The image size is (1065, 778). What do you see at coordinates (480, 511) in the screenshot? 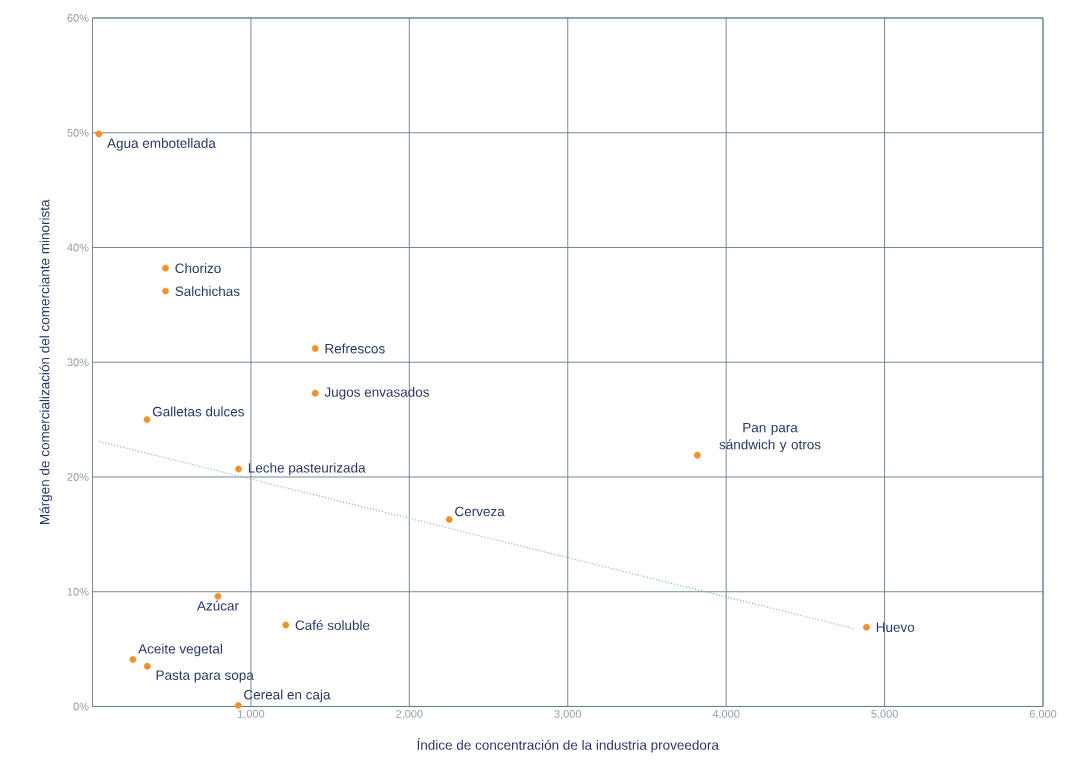
I see `annotation: Cerveza` at bounding box center [480, 511].